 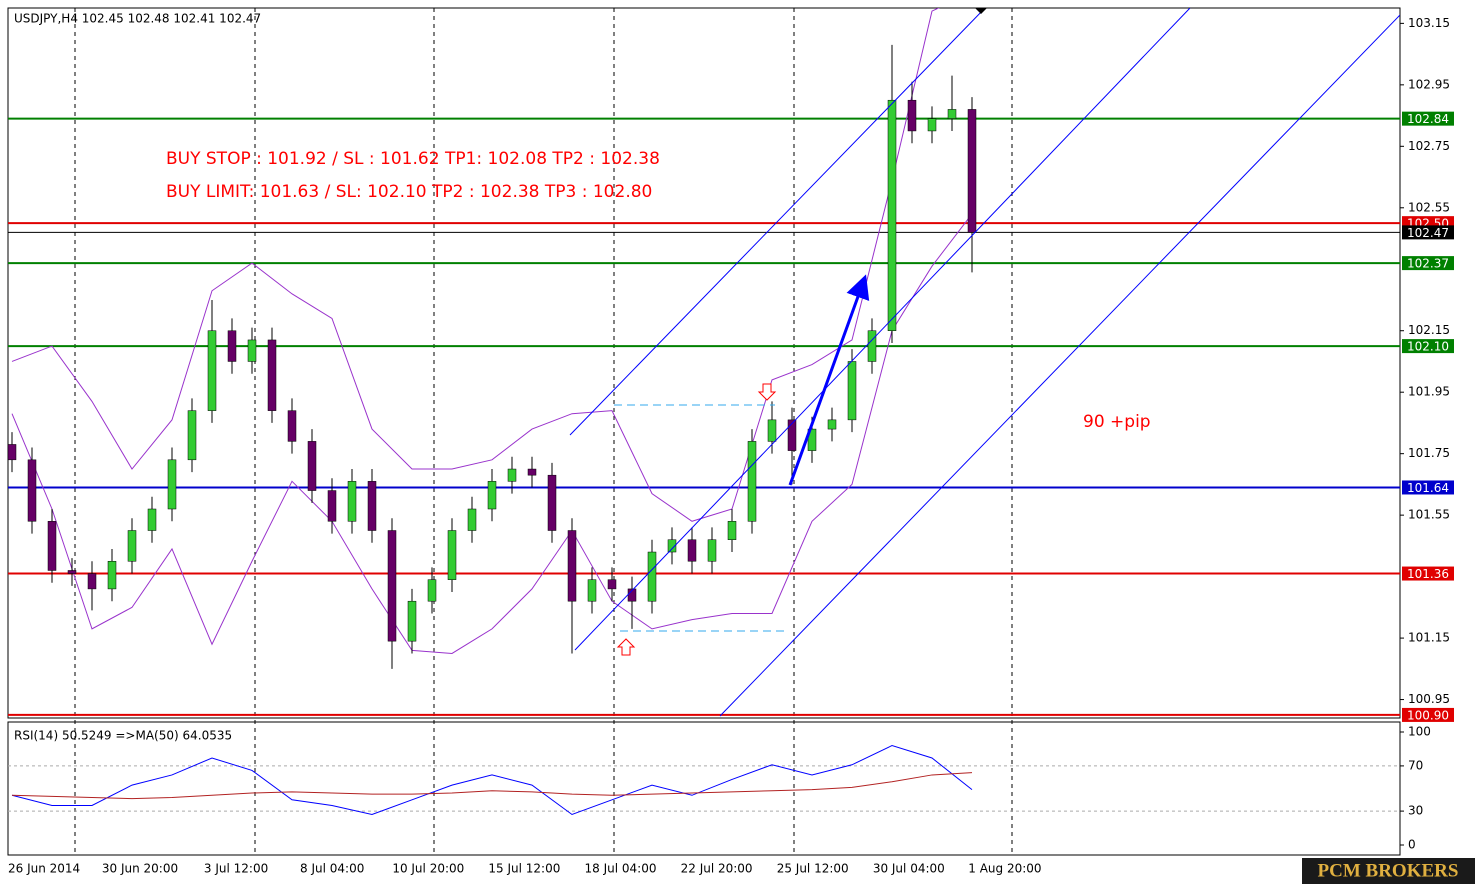 What do you see at coordinates (1429, 146) in the screenshot?
I see `y-tick-label: 102.75` at bounding box center [1429, 146].